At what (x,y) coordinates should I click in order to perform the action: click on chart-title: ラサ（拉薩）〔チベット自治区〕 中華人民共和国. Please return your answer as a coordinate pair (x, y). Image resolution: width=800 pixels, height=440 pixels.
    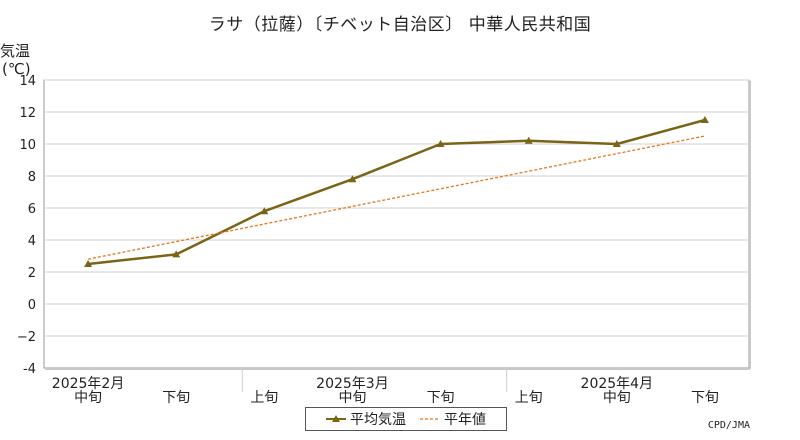
    Looking at the image, I should click on (400, 25).